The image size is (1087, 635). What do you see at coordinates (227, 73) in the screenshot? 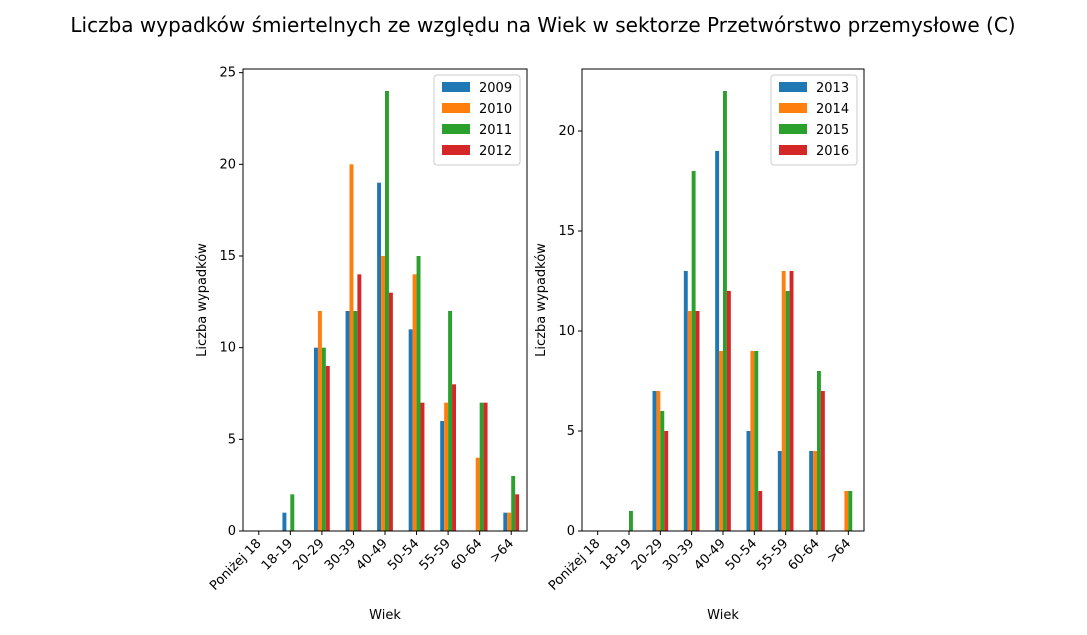
I see `y-tick-label: 25` at bounding box center [227, 73].